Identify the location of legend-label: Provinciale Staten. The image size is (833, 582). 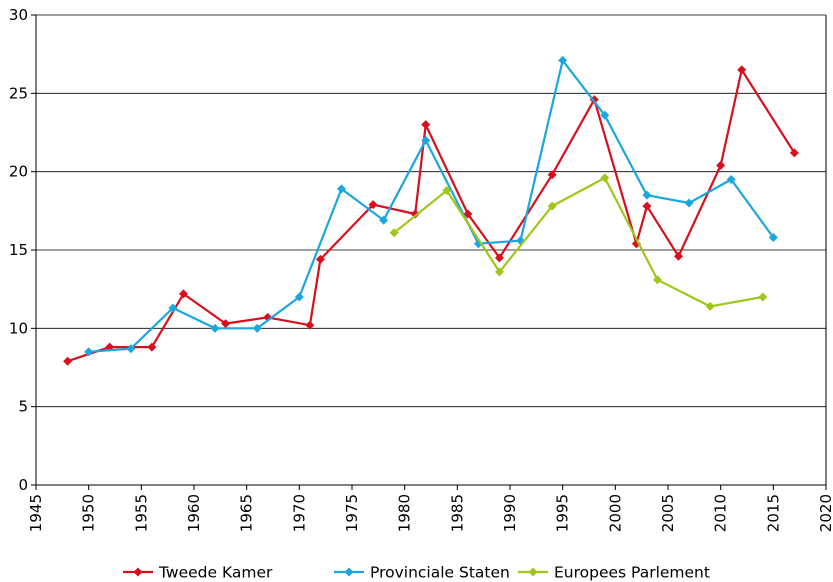
(440, 573).